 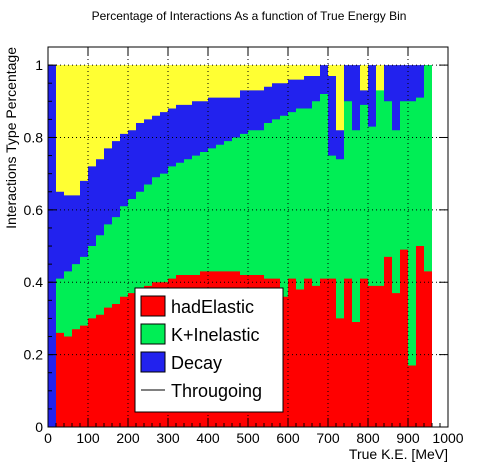 I want to click on x-tick-label: 700, so click(x=328, y=438).